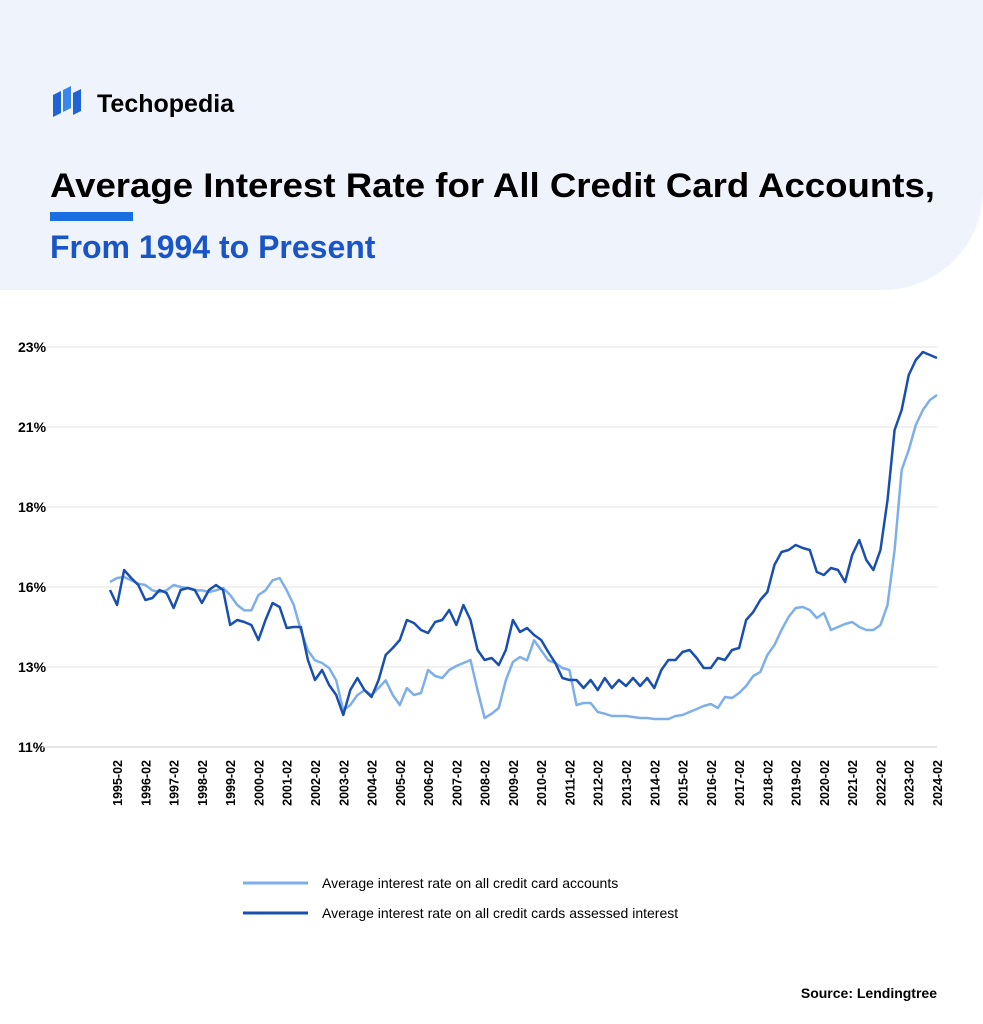 This screenshot has width=983, height=1024. What do you see at coordinates (853, 783) in the screenshot?
I see `x-tick-label: 2021-02` at bounding box center [853, 783].